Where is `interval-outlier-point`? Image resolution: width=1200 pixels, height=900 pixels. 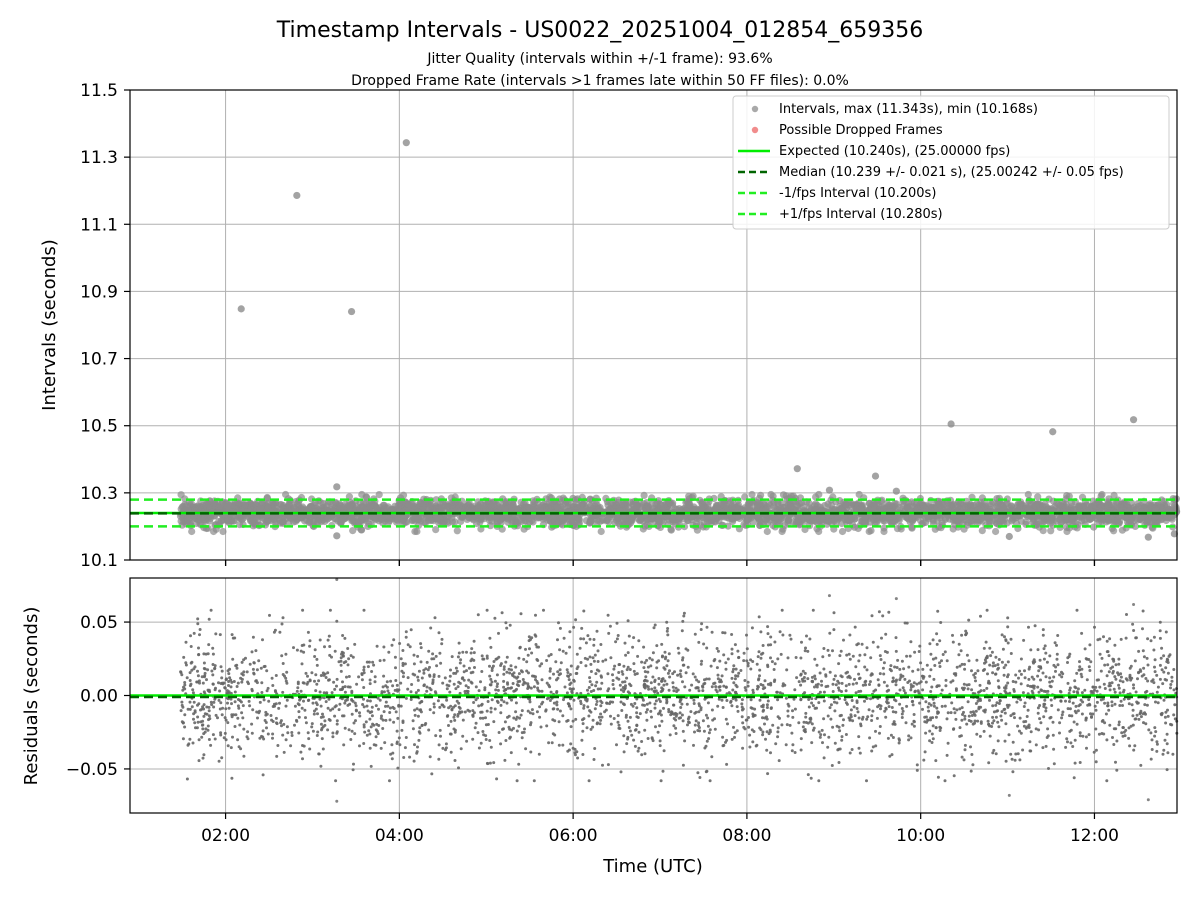
interval-outlier-point is located at coordinates (896, 491).